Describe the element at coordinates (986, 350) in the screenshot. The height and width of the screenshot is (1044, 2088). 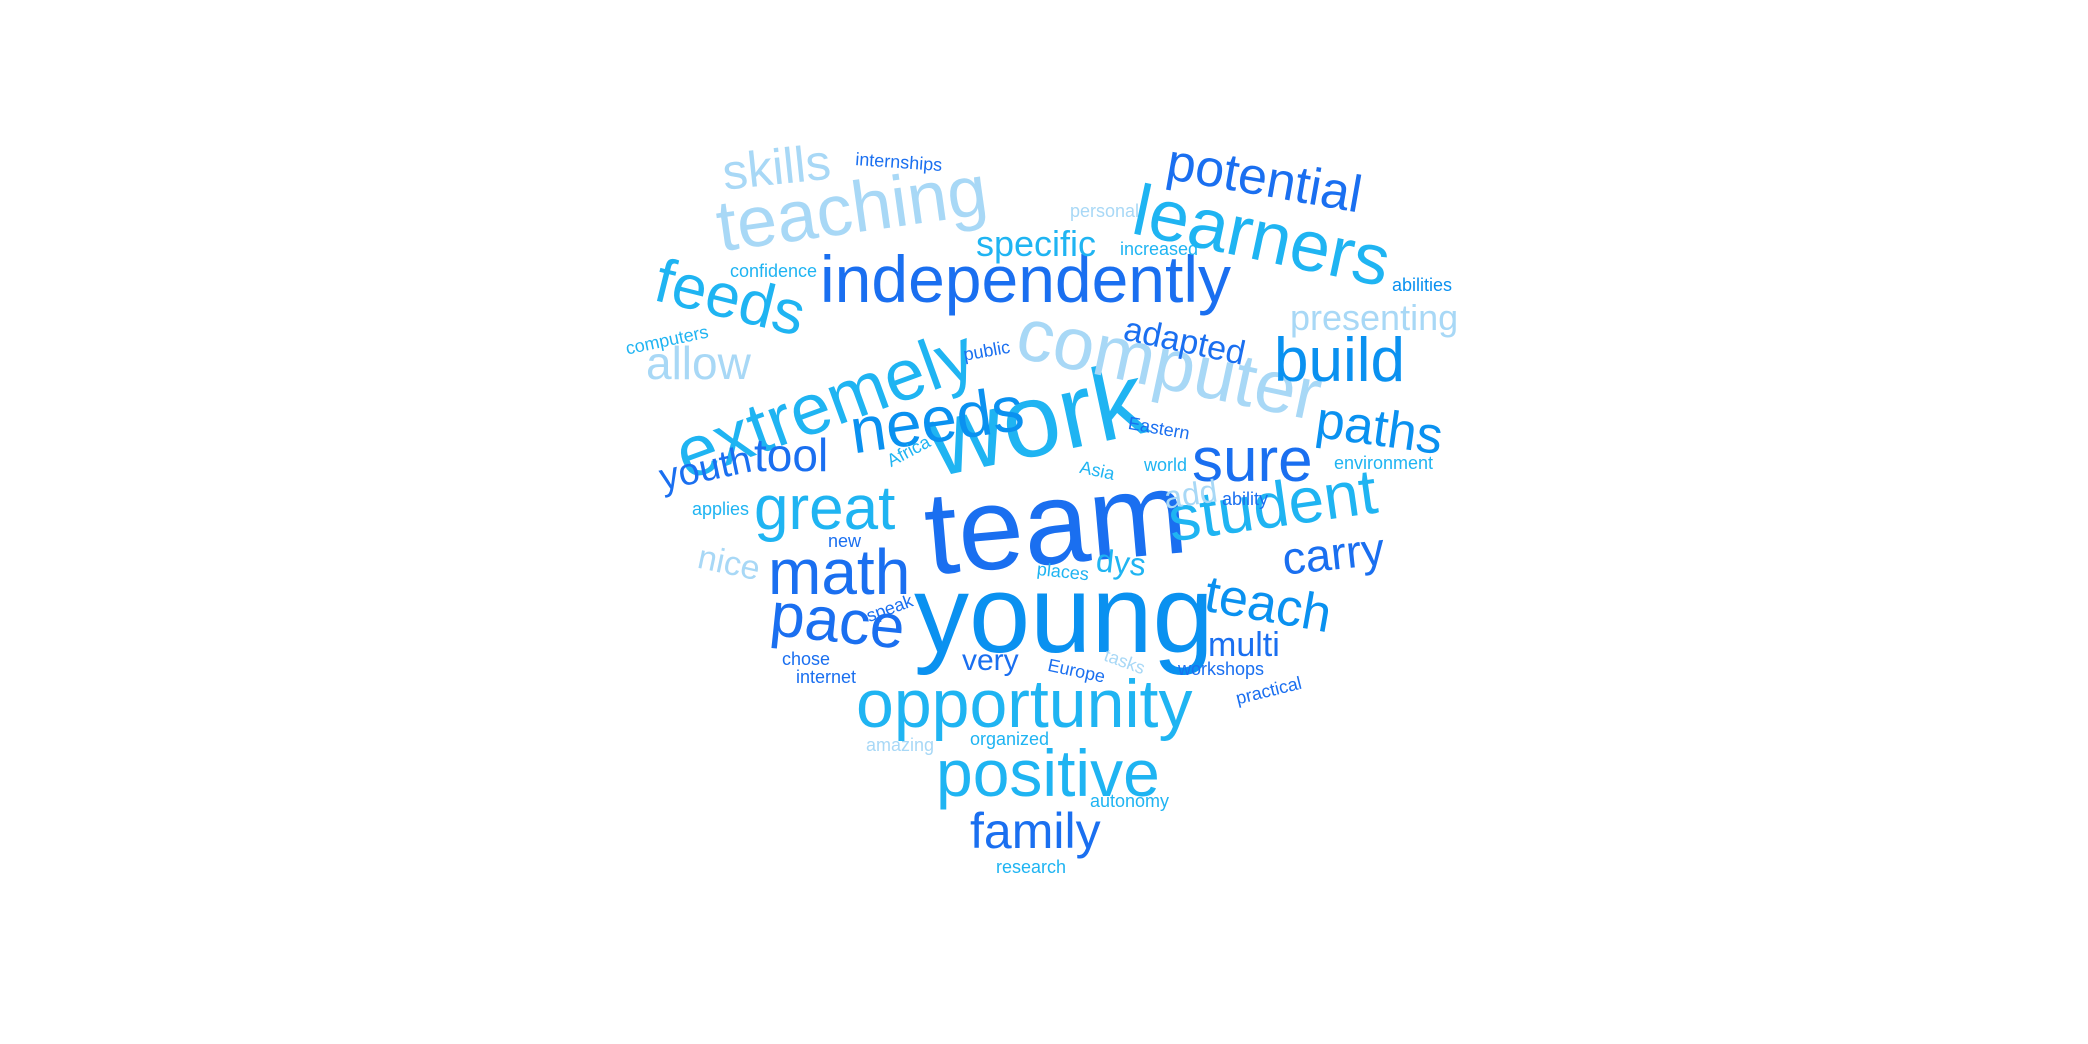
I see `word-public: public` at that location.